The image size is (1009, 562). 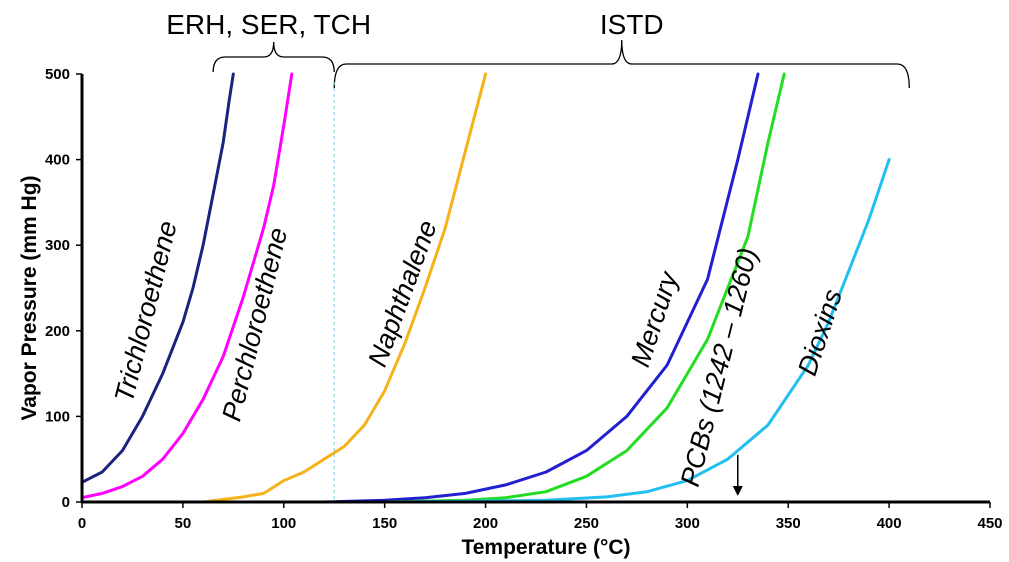 I want to click on range-brackets, so click(x=561, y=64).